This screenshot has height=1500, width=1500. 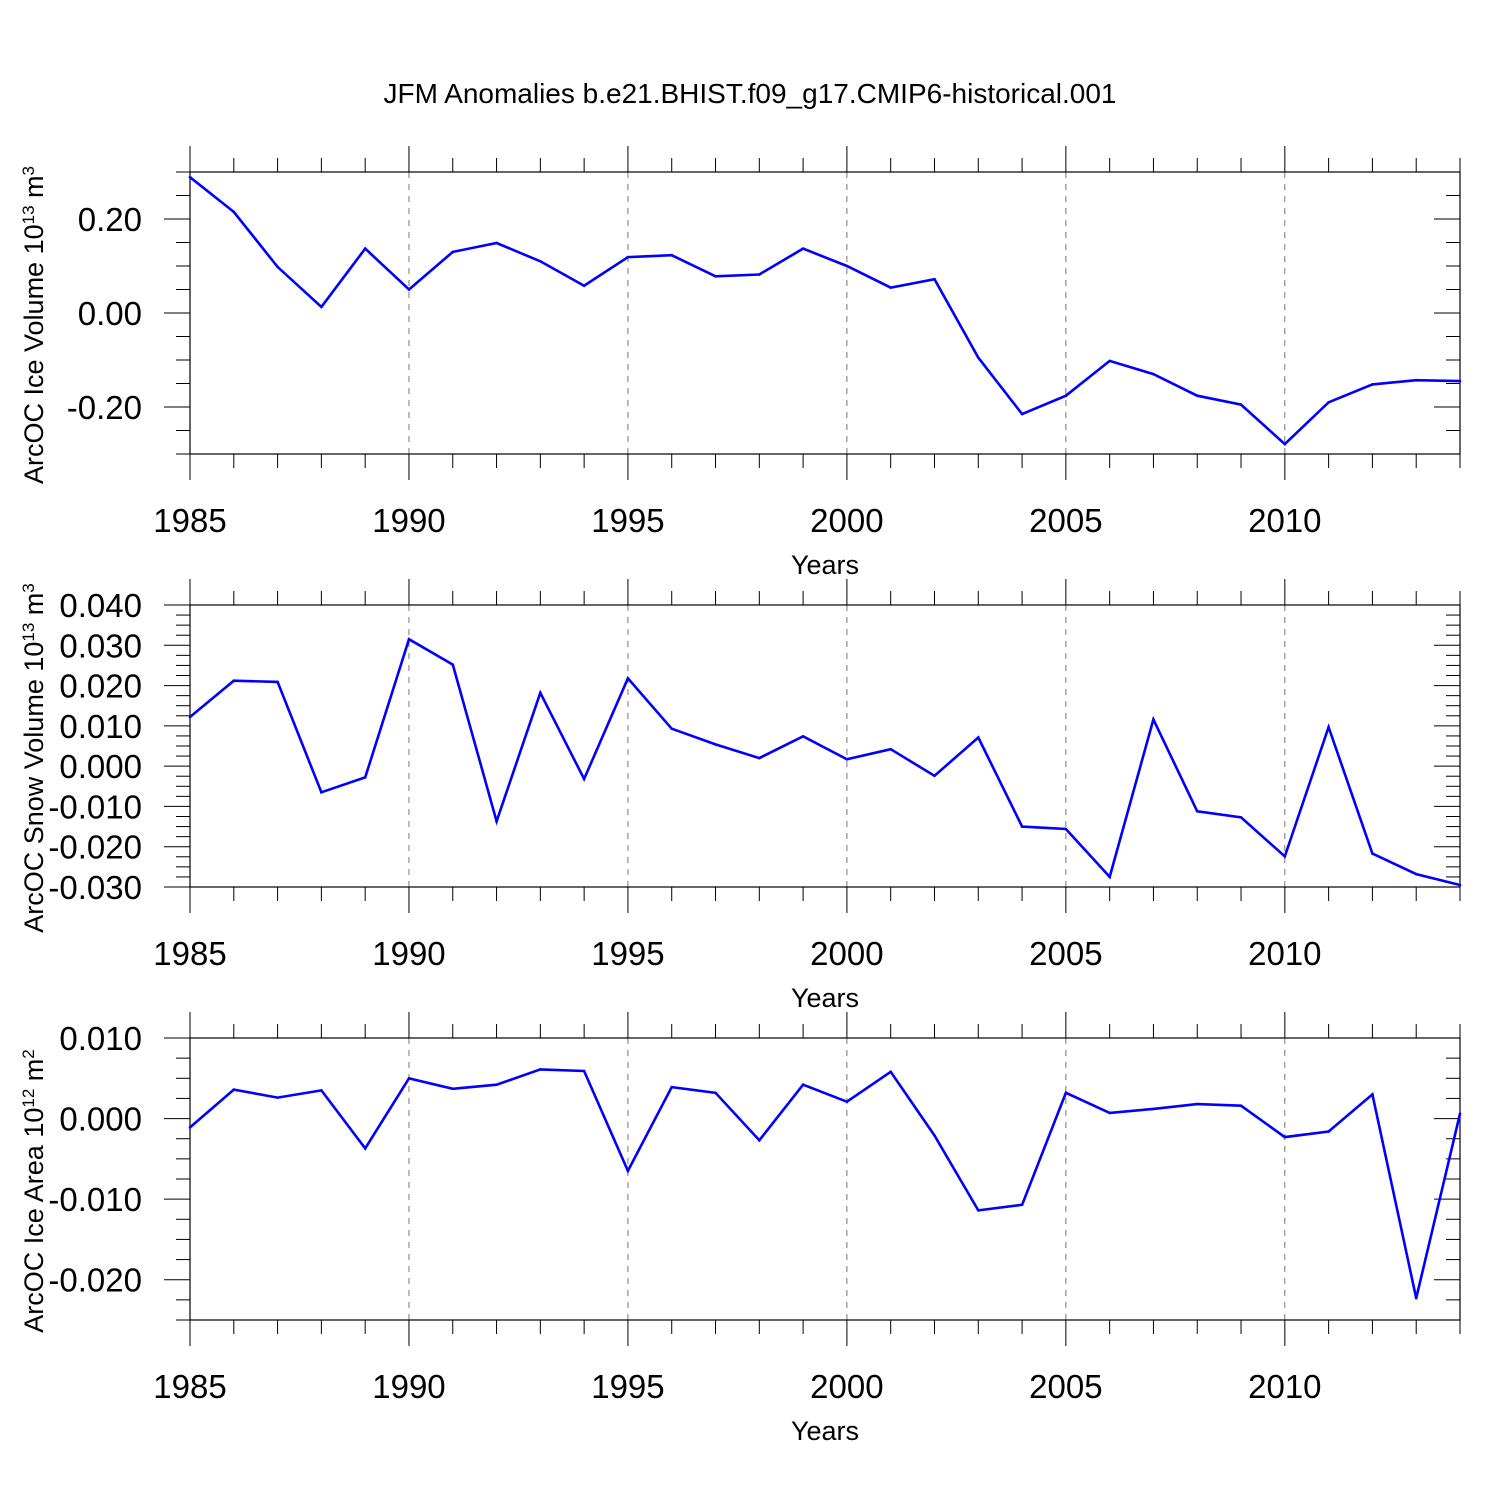 I want to click on y-tick-label: 0.030, so click(x=100, y=645).